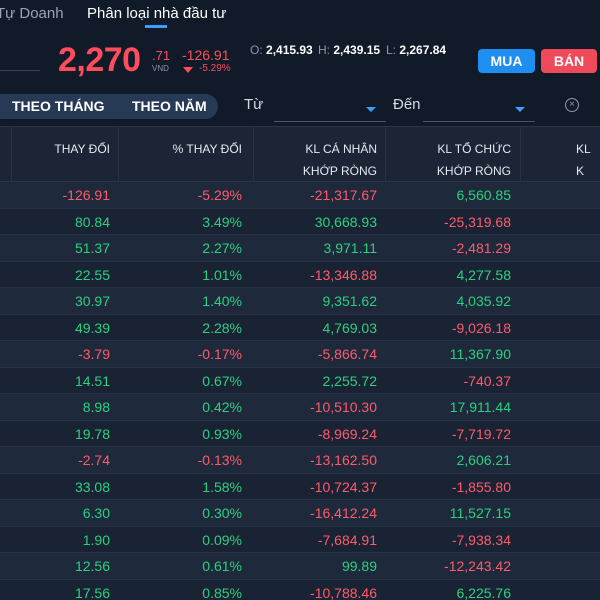 This screenshot has width=600, height=600. Describe the element at coordinates (300, 486) in the screenshot. I see `table-row: 33.08 1.58% -10,724.37 -1,855.80` at that location.